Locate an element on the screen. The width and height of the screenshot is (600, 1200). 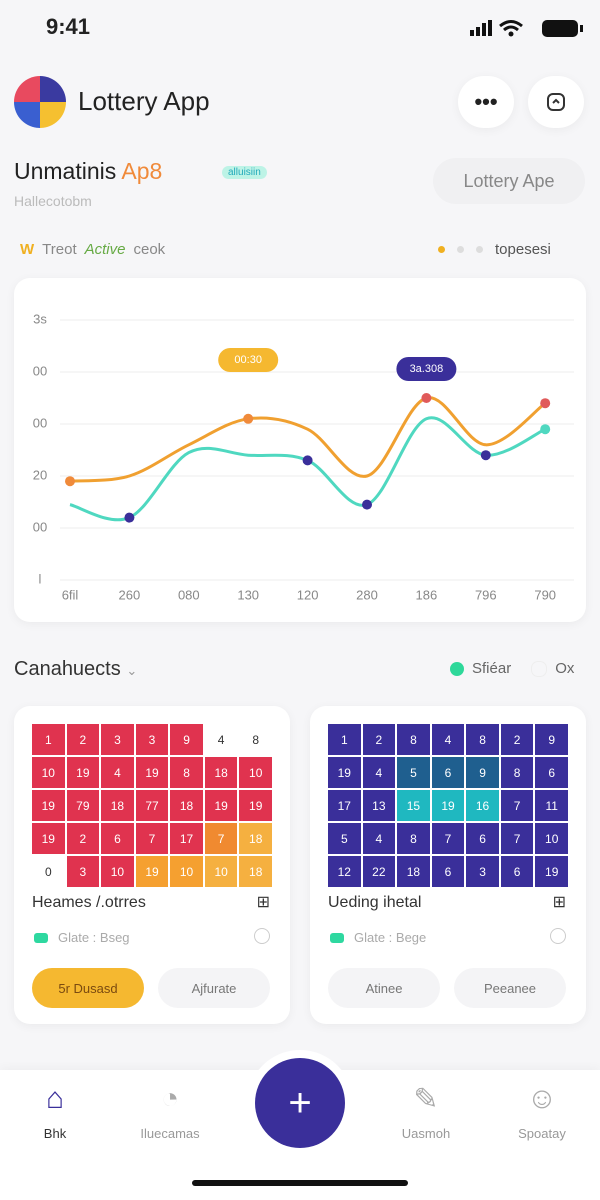
number-cell: 79 is located at coordinates (83, 805).